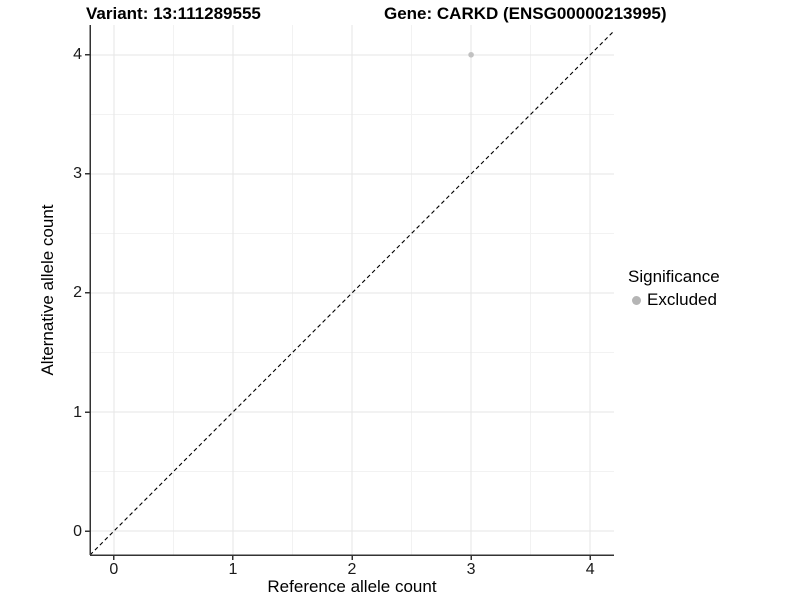 This screenshot has width=800, height=600. I want to click on x-tick-label: 0, so click(114, 569).